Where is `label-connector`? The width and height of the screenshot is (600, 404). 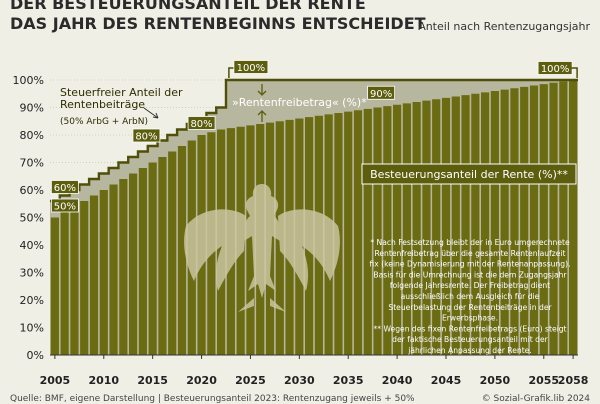
label-connector is located at coordinates (574, 72).